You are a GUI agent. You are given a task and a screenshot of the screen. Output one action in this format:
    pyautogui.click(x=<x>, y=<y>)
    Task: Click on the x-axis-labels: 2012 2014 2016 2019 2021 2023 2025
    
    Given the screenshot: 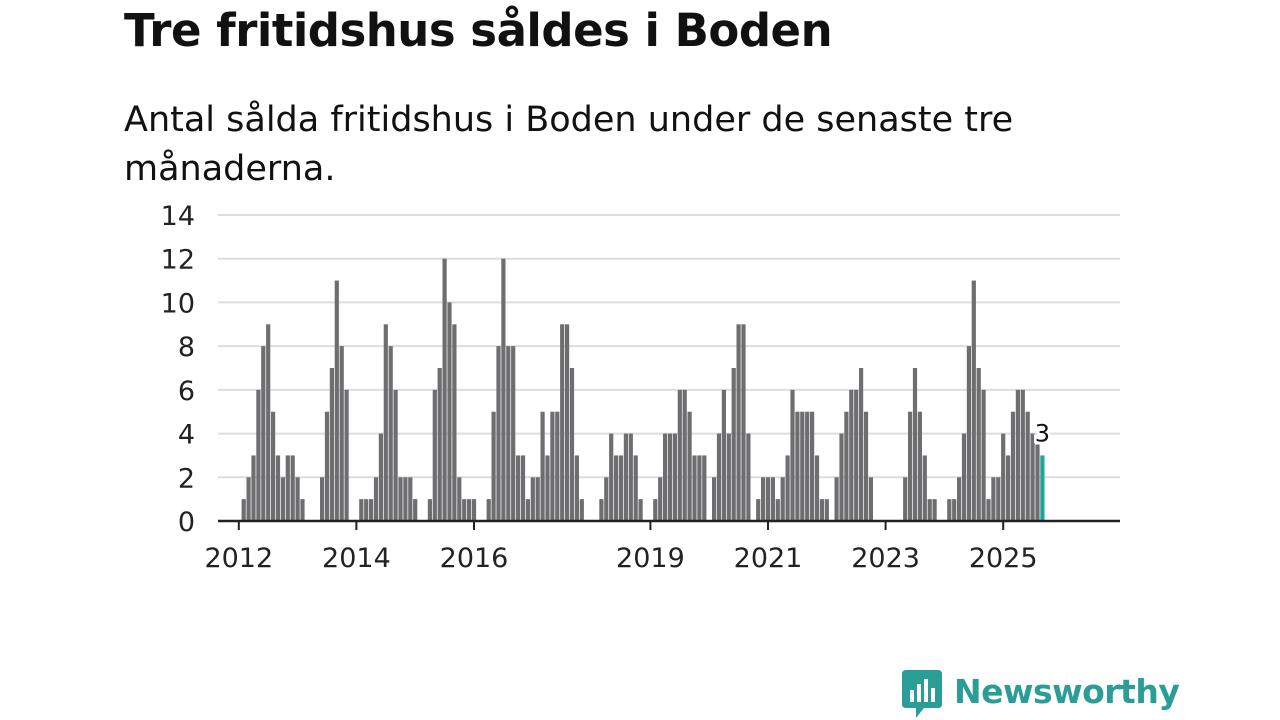 What is the action you would take?
    pyautogui.click(x=620, y=558)
    